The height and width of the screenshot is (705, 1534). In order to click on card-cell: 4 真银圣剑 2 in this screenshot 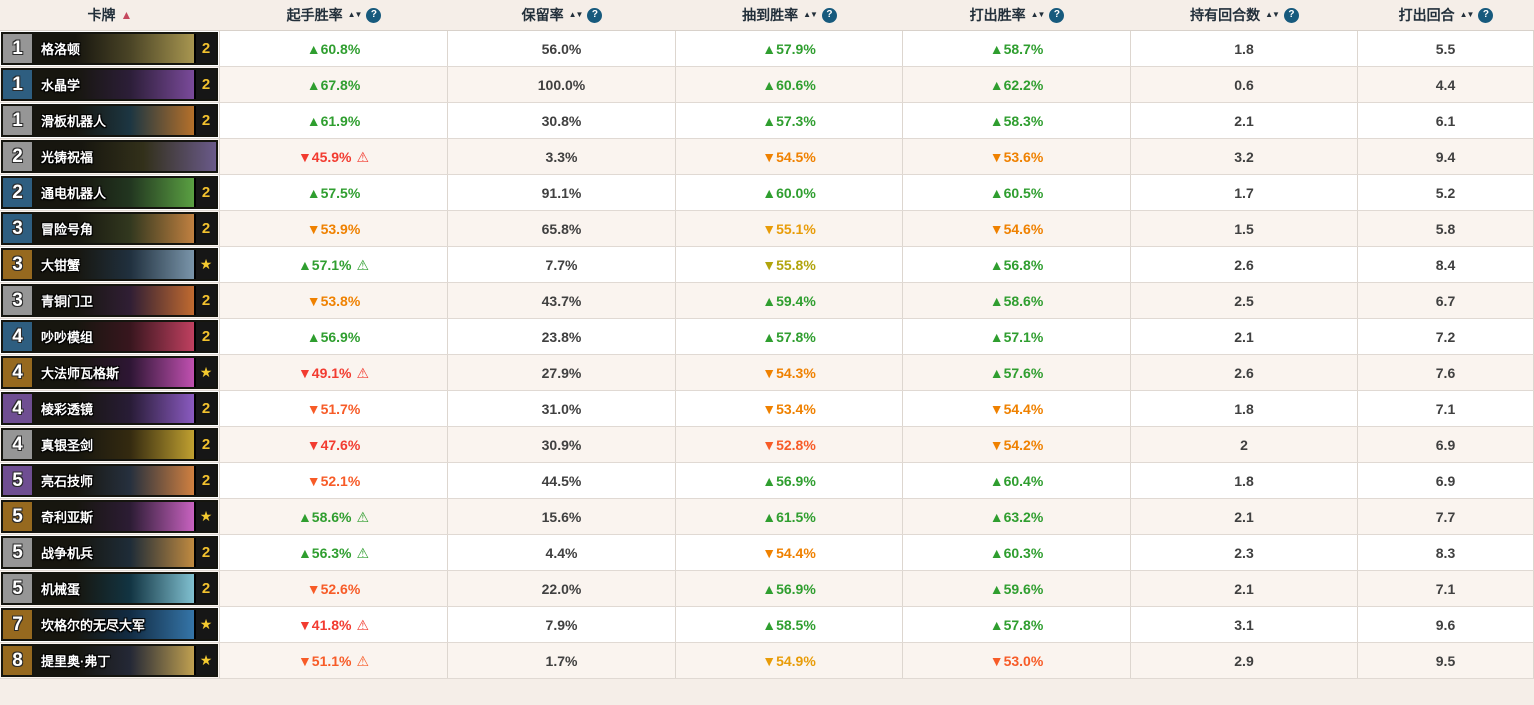, I will do `click(110, 444)`.